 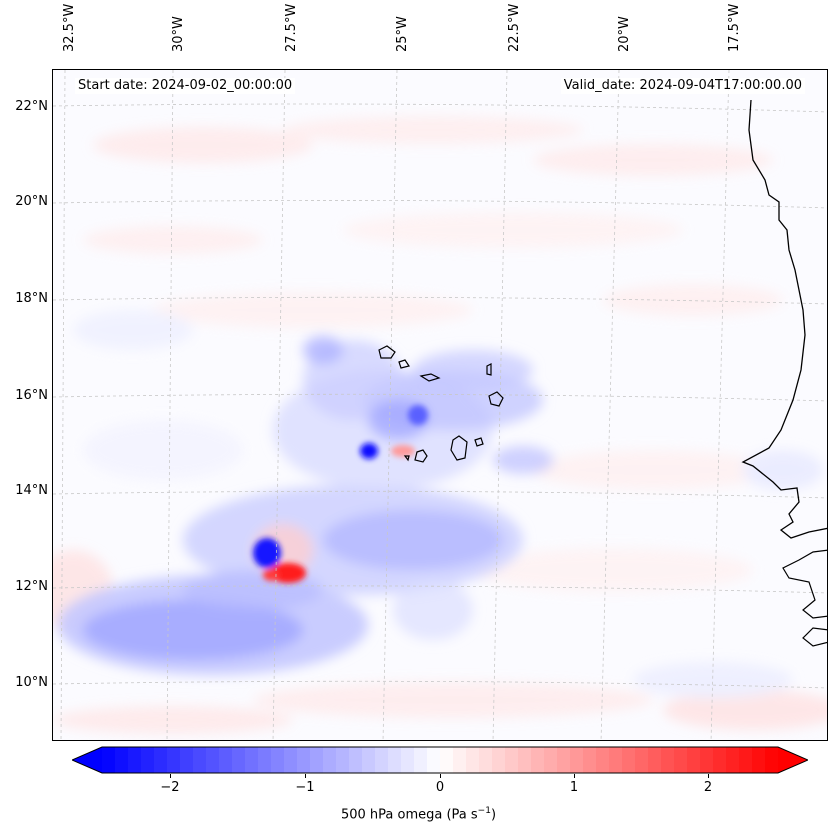 I want to click on colorbar-min-extension, so click(x=87, y=760).